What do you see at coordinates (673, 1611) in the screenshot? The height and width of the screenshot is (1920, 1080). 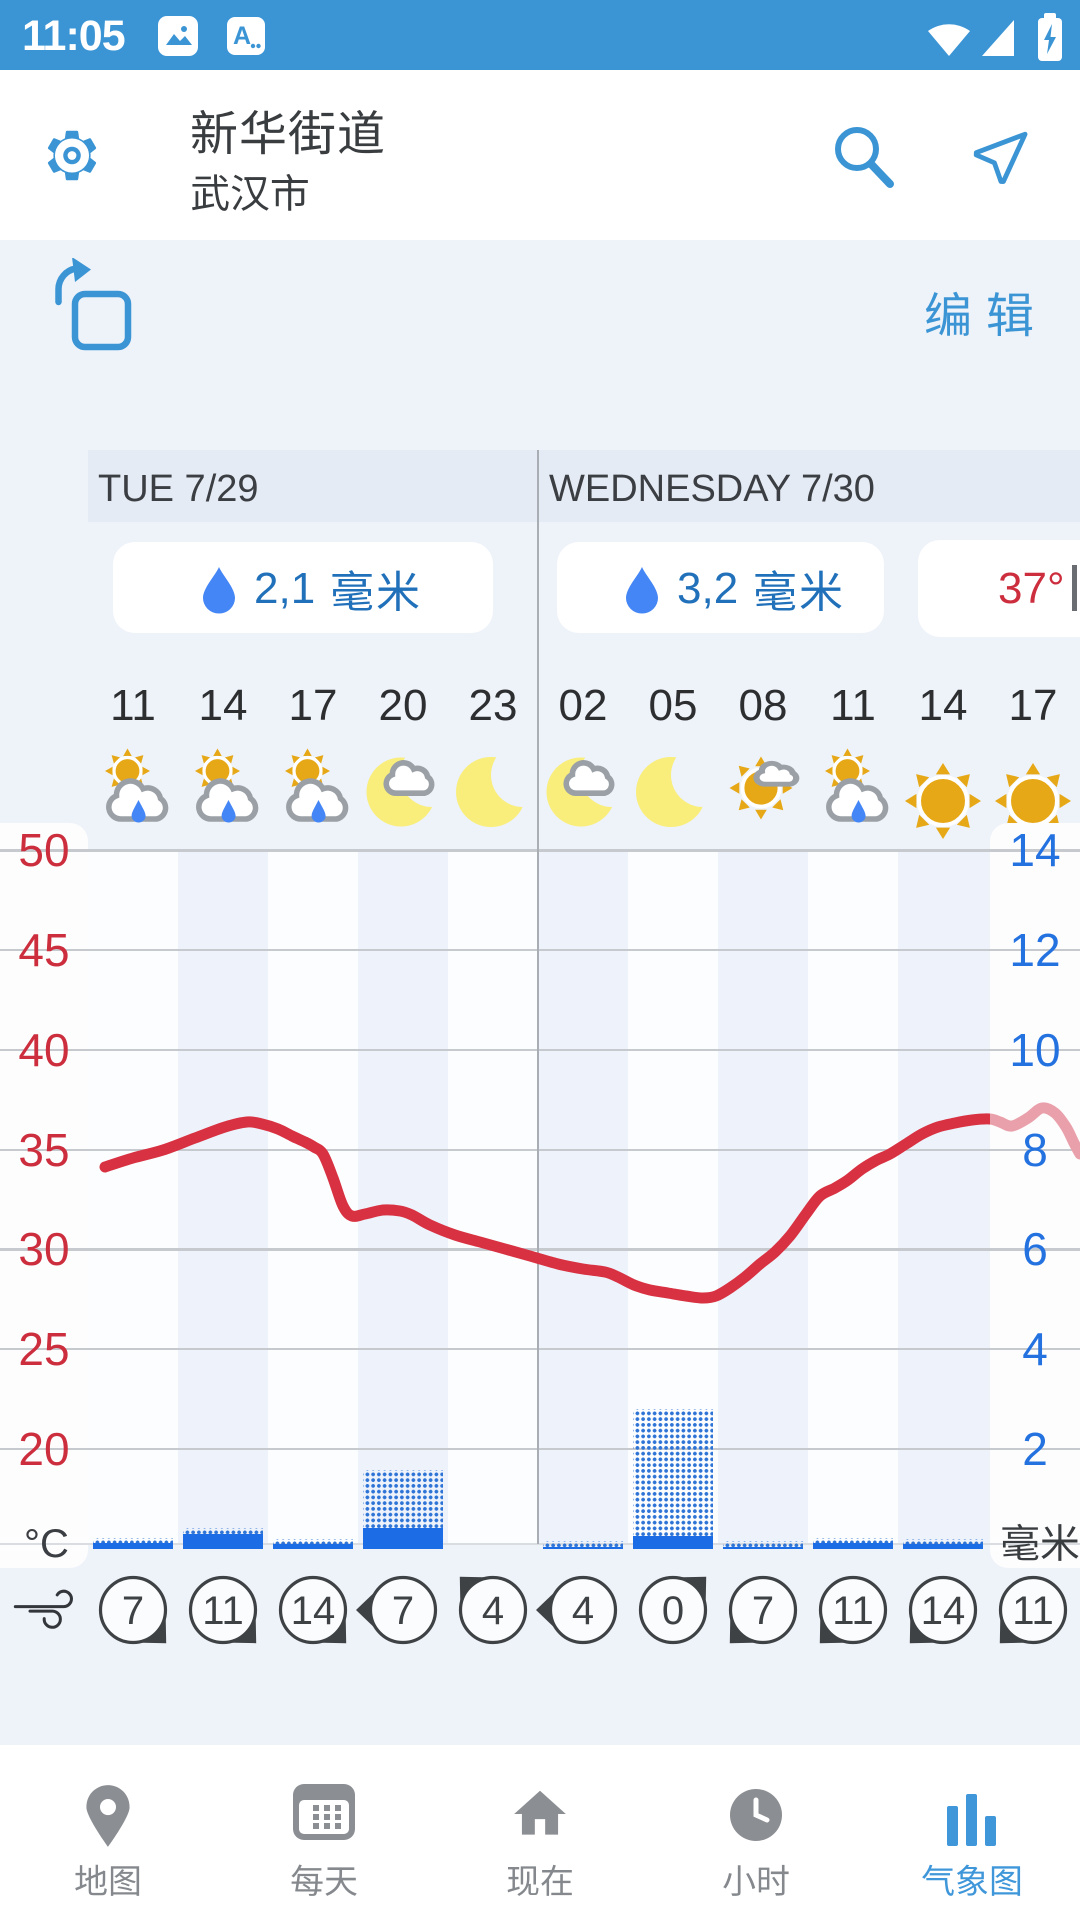 I see `svg-text: 0` at bounding box center [673, 1611].